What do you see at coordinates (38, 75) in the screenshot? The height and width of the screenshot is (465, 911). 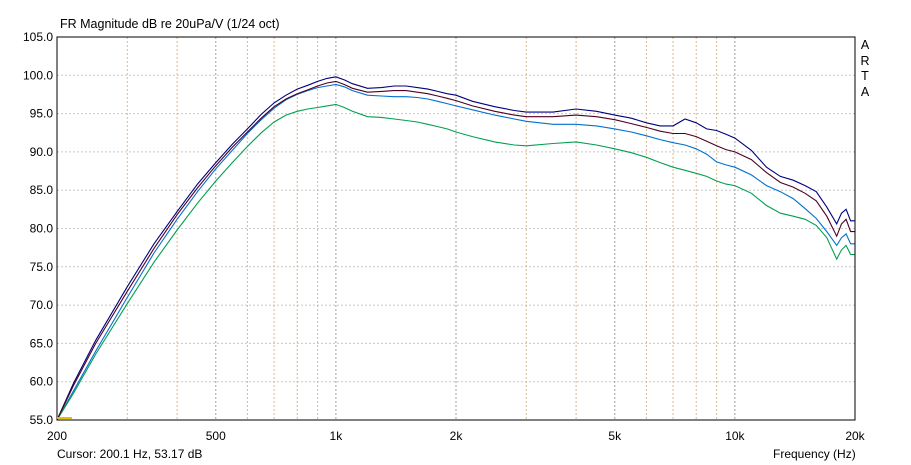 I see `y-tick-label: 100.0` at bounding box center [38, 75].